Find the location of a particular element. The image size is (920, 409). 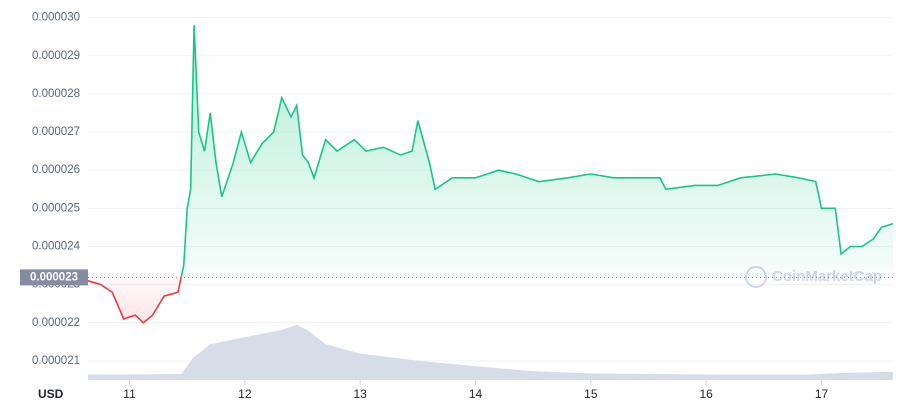

y-tick-label: 0.000027 is located at coordinates (56, 132).